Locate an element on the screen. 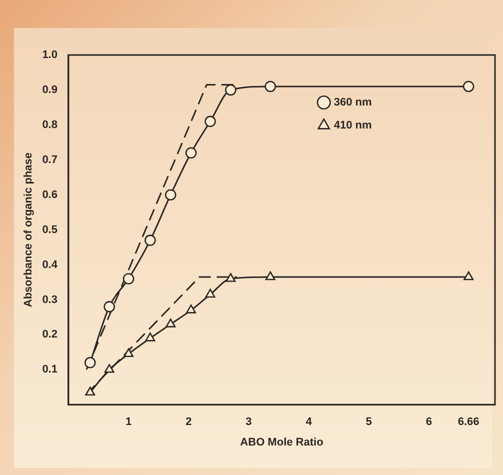 This screenshot has height=475, width=503. y-tick-label: 0.2 is located at coordinates (50, 334).